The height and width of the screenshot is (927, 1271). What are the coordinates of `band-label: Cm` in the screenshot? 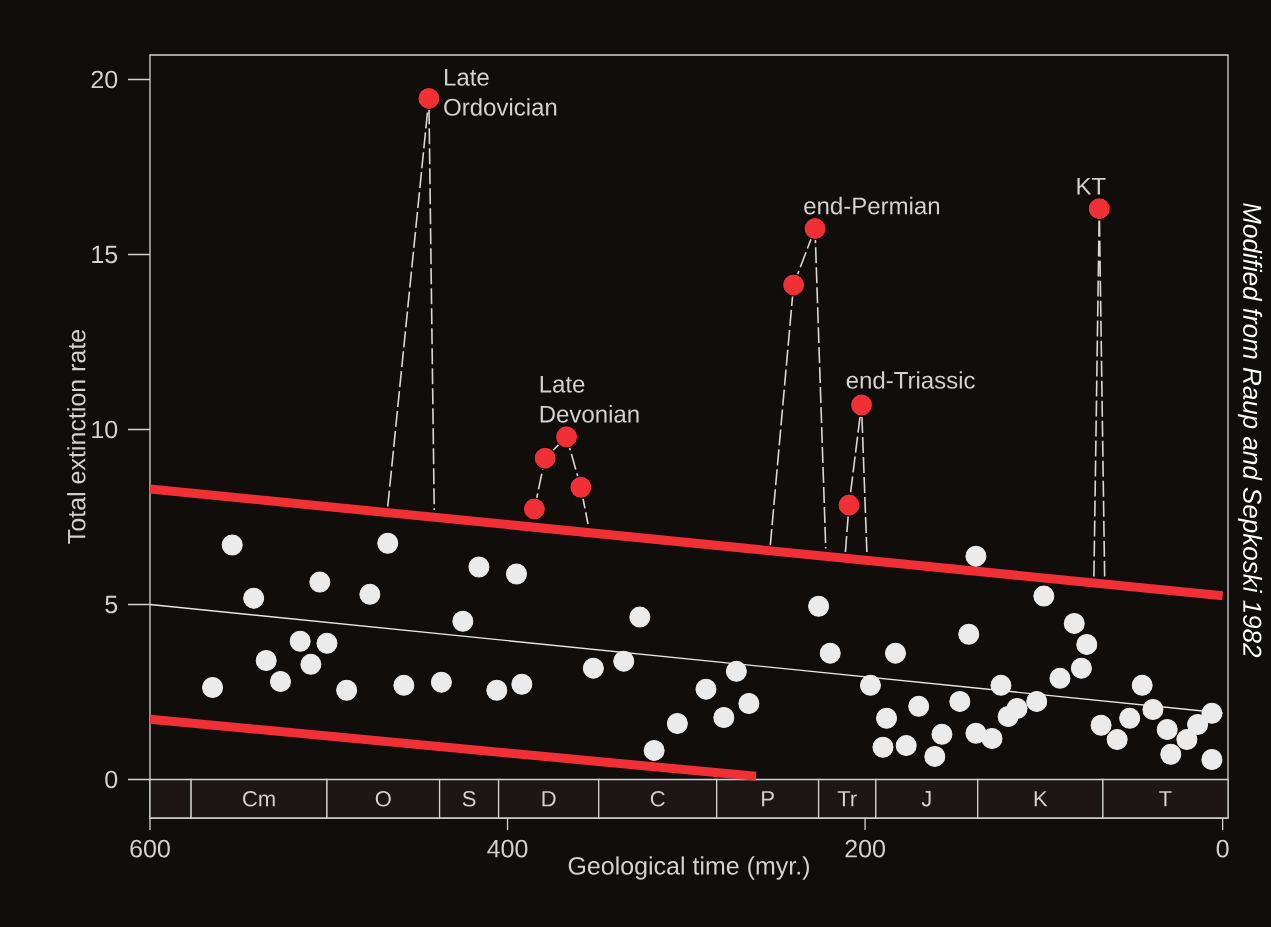 It's located at (259, 798).